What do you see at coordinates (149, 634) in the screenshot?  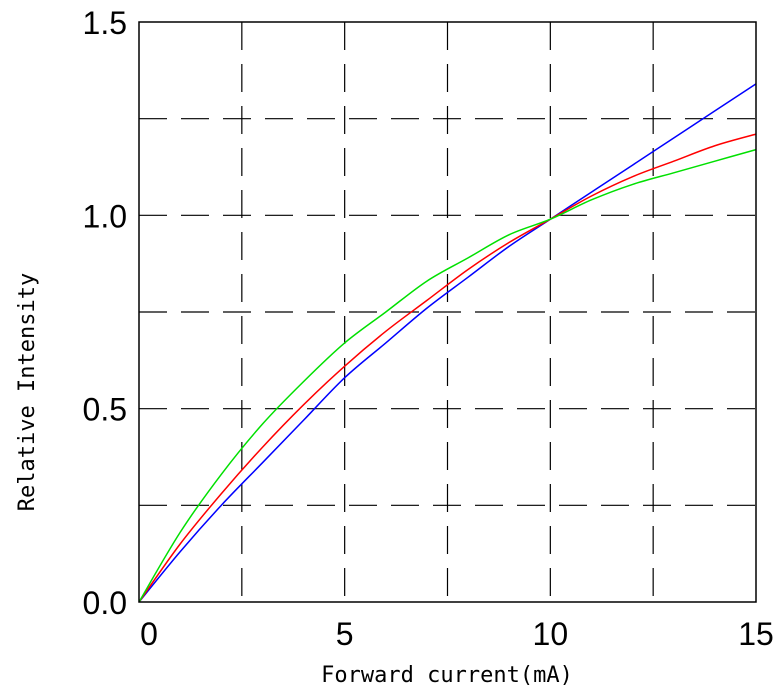 I see `x-tick-label-0: 0` at bounding box center [149, 634].